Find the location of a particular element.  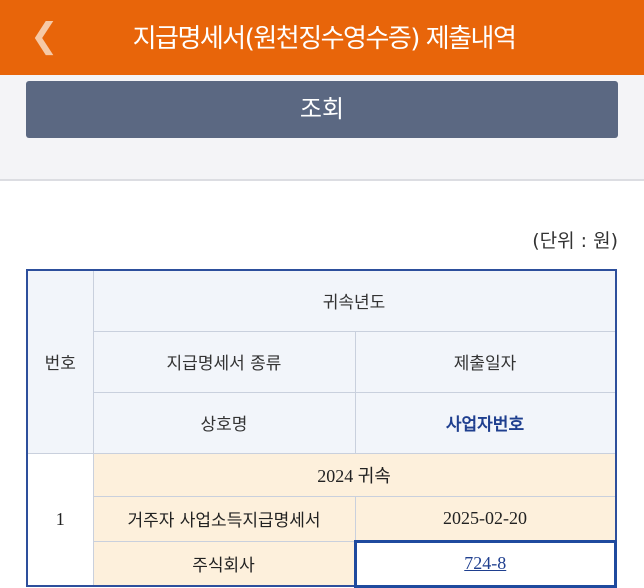

app-header: ❮ 지급명세서(원천징수영수증) 제출내역 is located at coordinates (322, 37).